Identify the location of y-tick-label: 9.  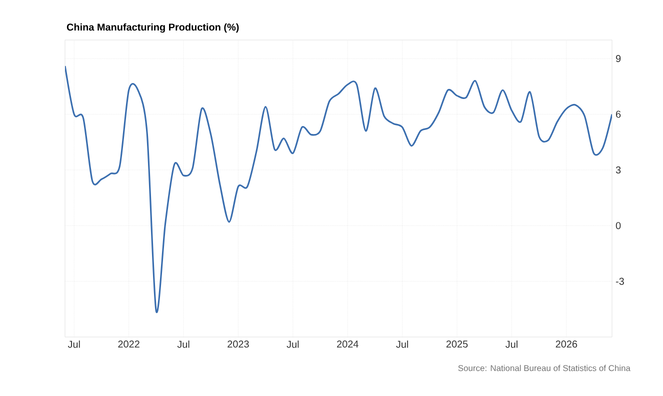
(618, 58).